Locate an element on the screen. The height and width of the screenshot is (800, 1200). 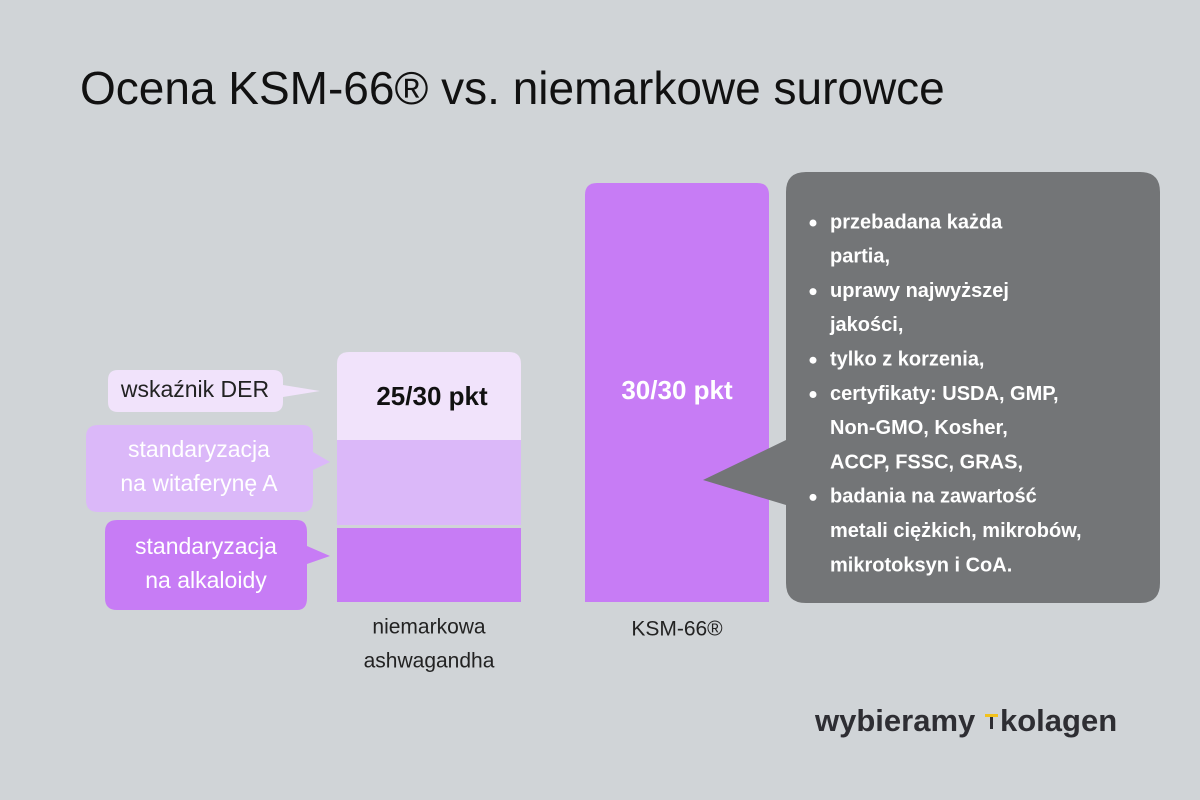
category-label: ashwagandha is located at coordinates (429, 661).